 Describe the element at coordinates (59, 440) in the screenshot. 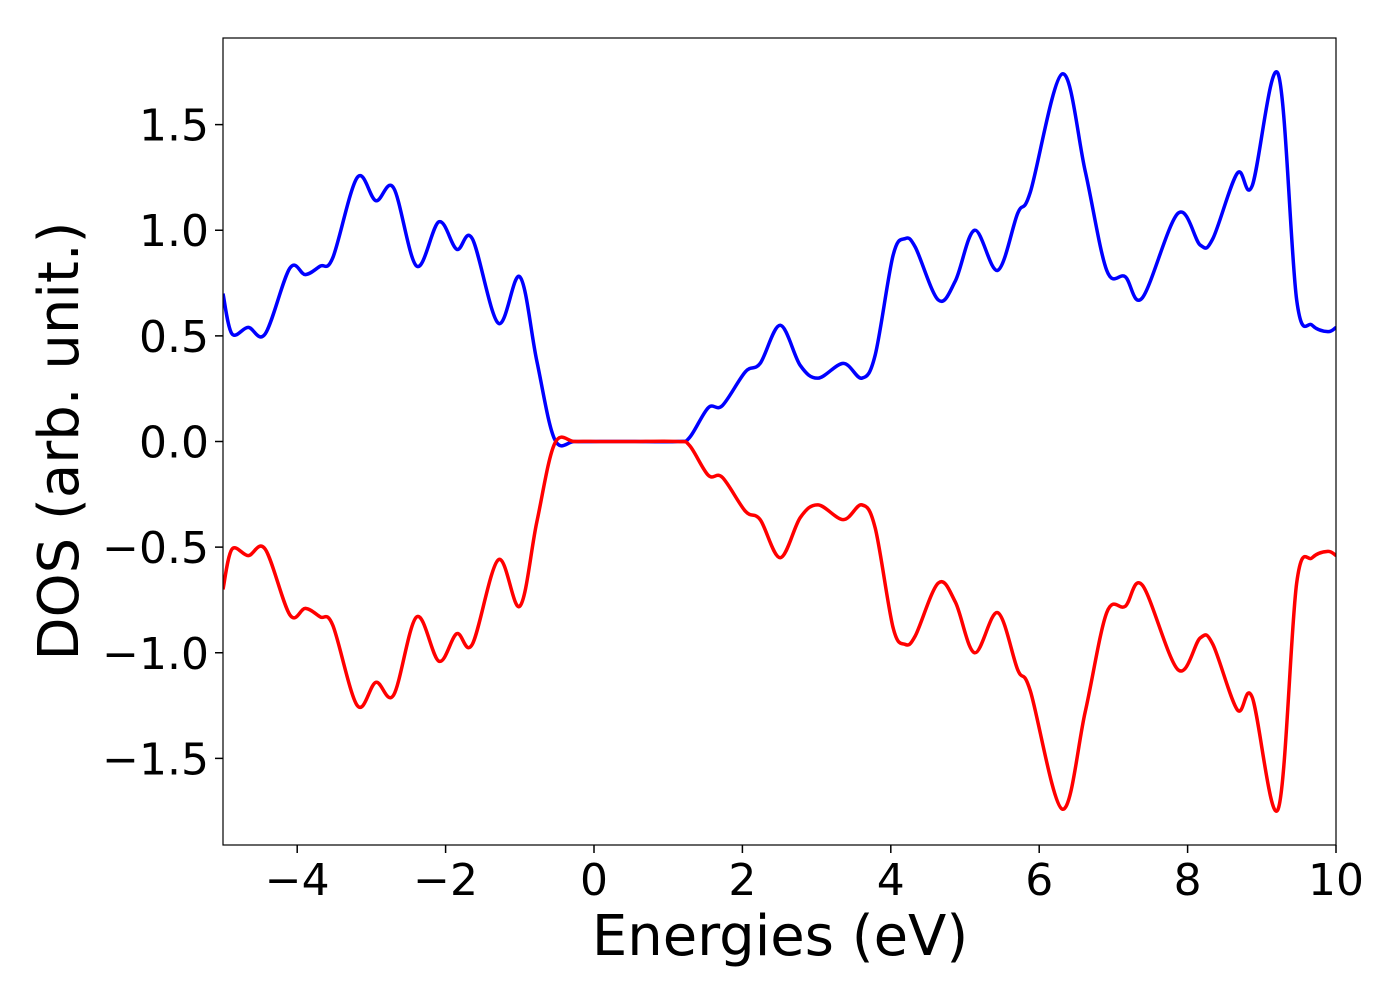

I see `y-axis-label: DOS (arb. unit.)` at that location.